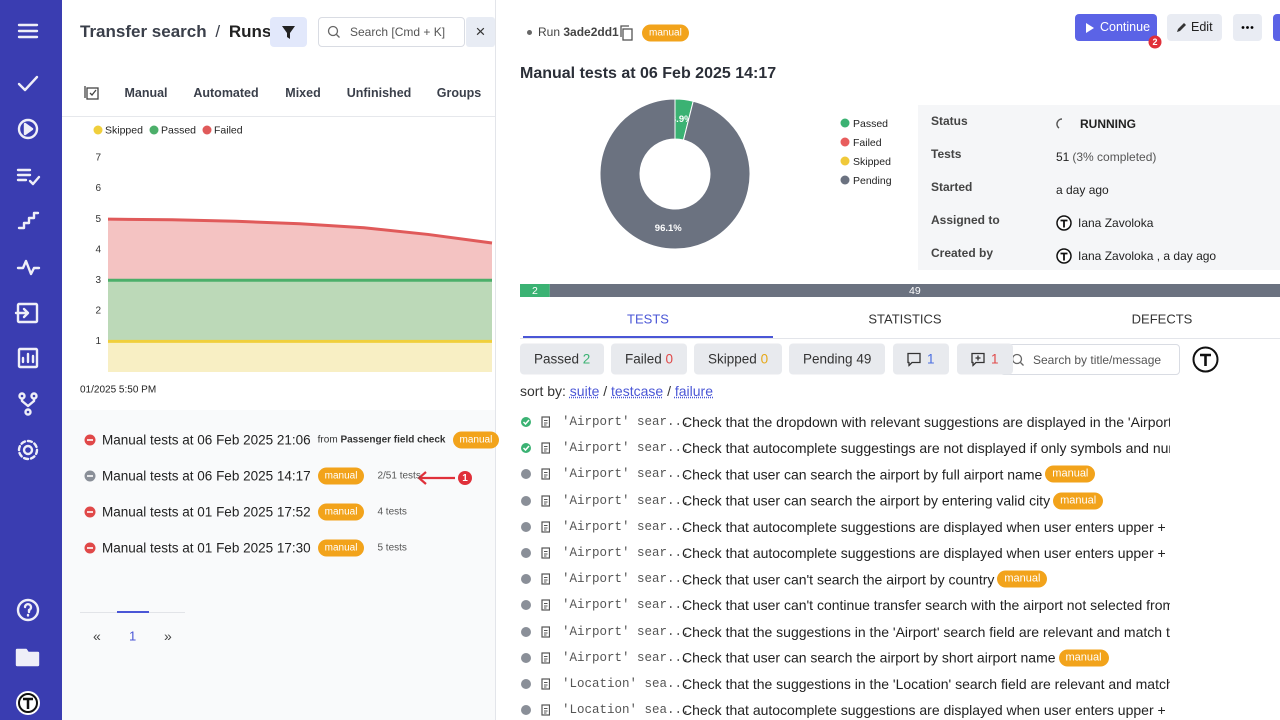 This screenshot has height=720, width=1280. I want to click on filter-label: Skipped, so click(732, 359).